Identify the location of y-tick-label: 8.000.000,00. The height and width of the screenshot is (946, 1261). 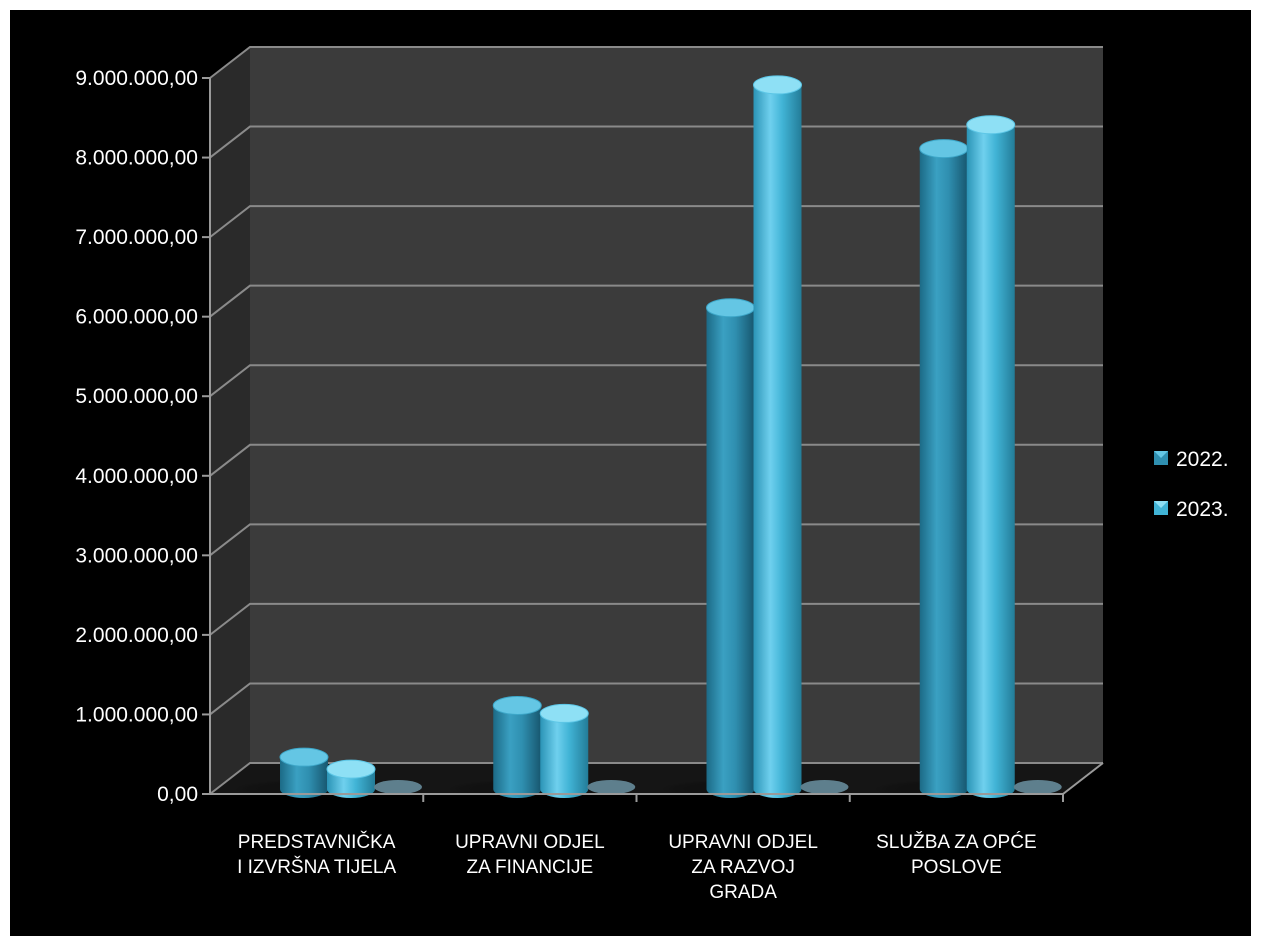
(136, 158).